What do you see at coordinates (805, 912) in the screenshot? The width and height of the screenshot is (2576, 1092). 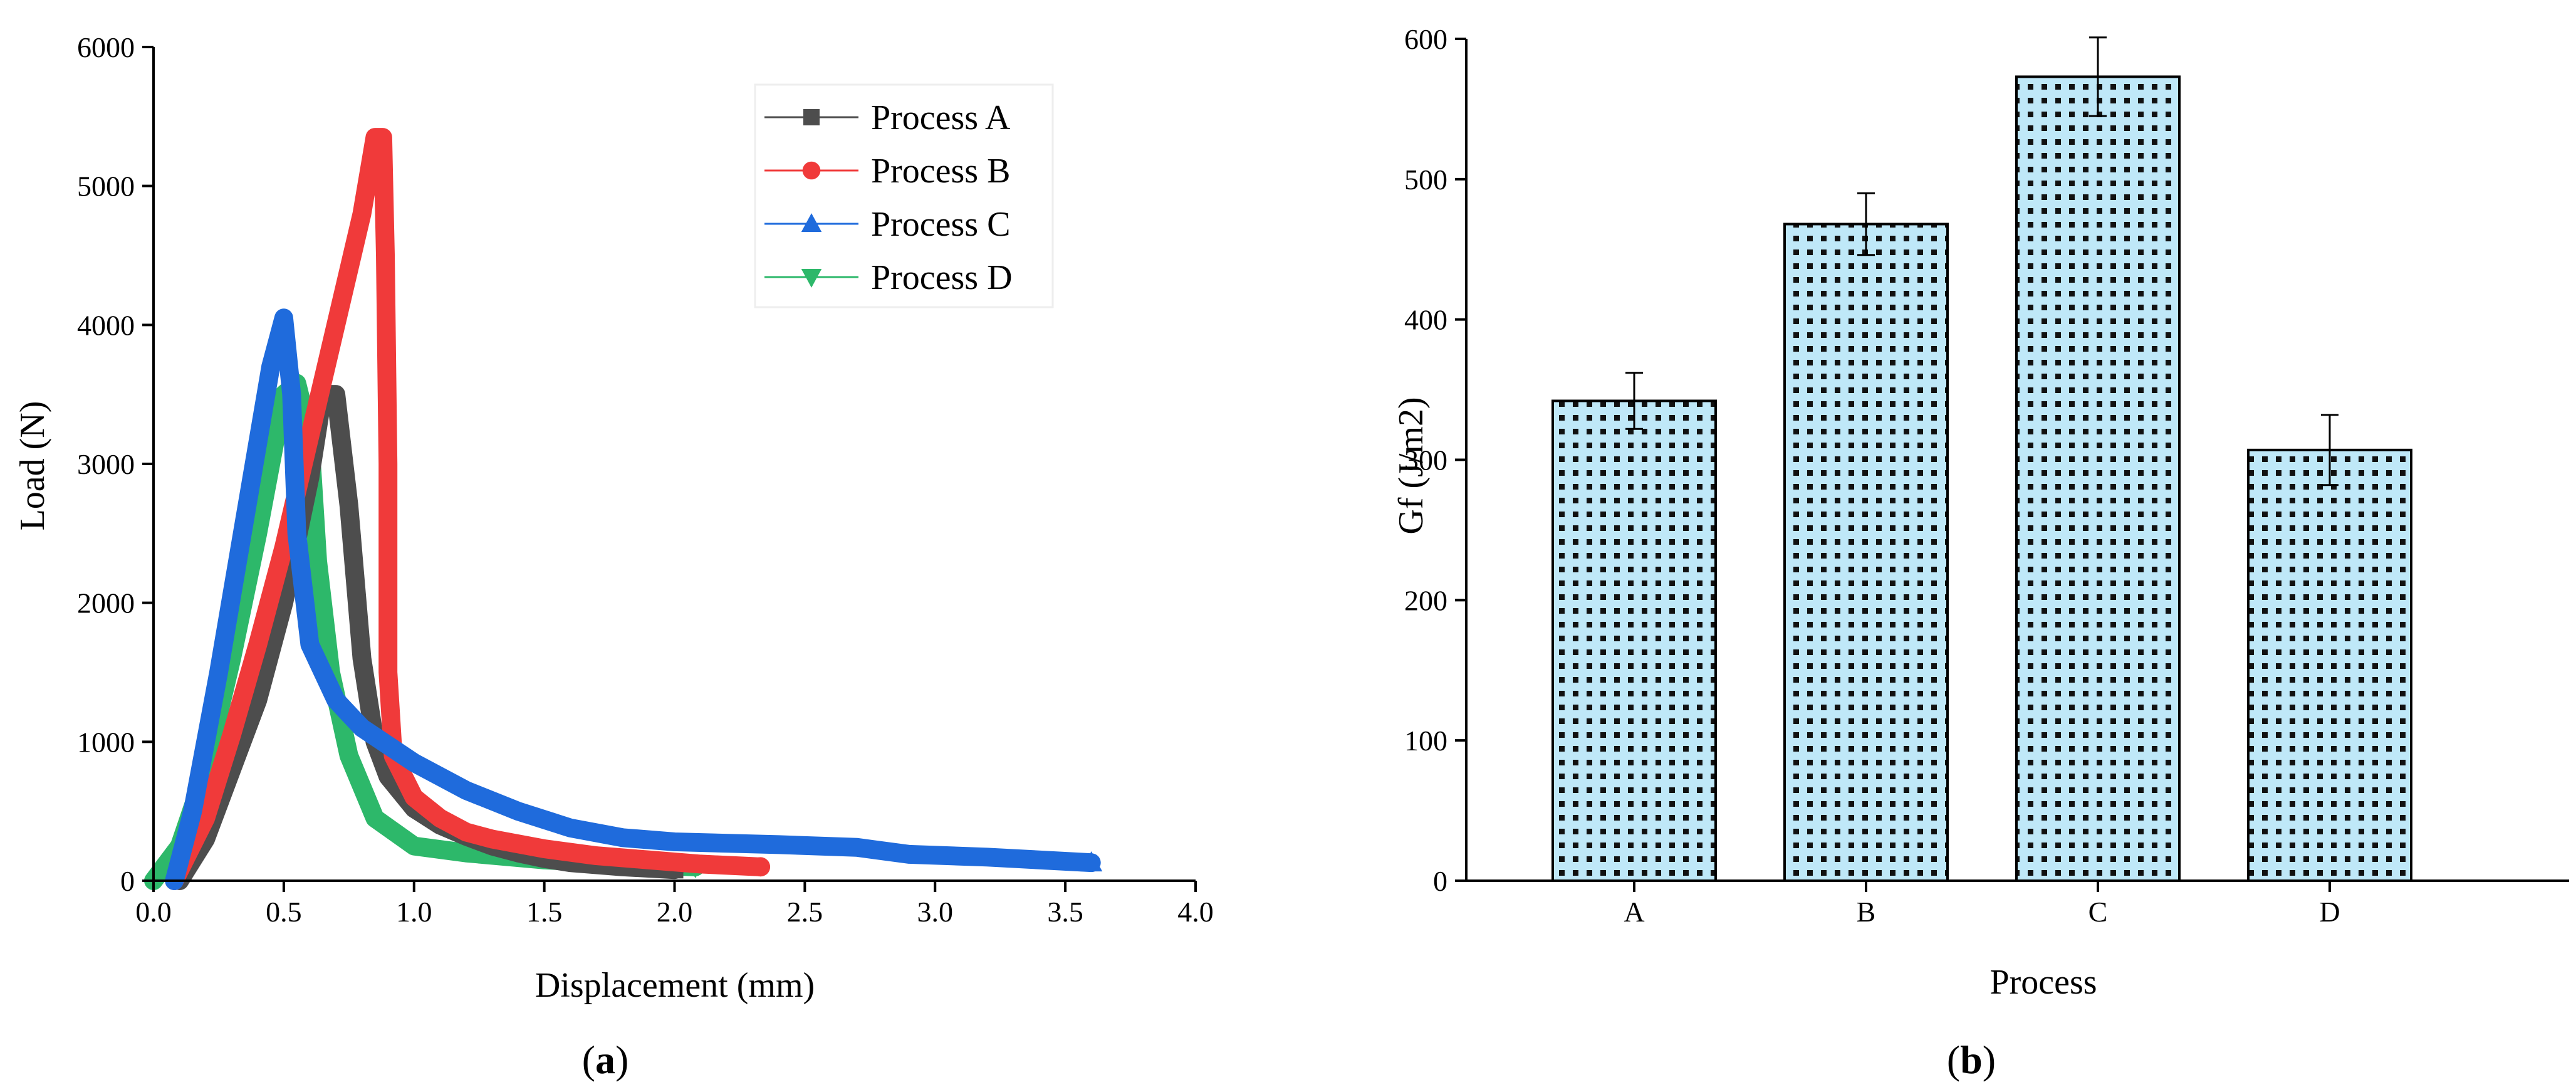 I see `x-tick-label: 2.5` at bounding box center [805, 912].